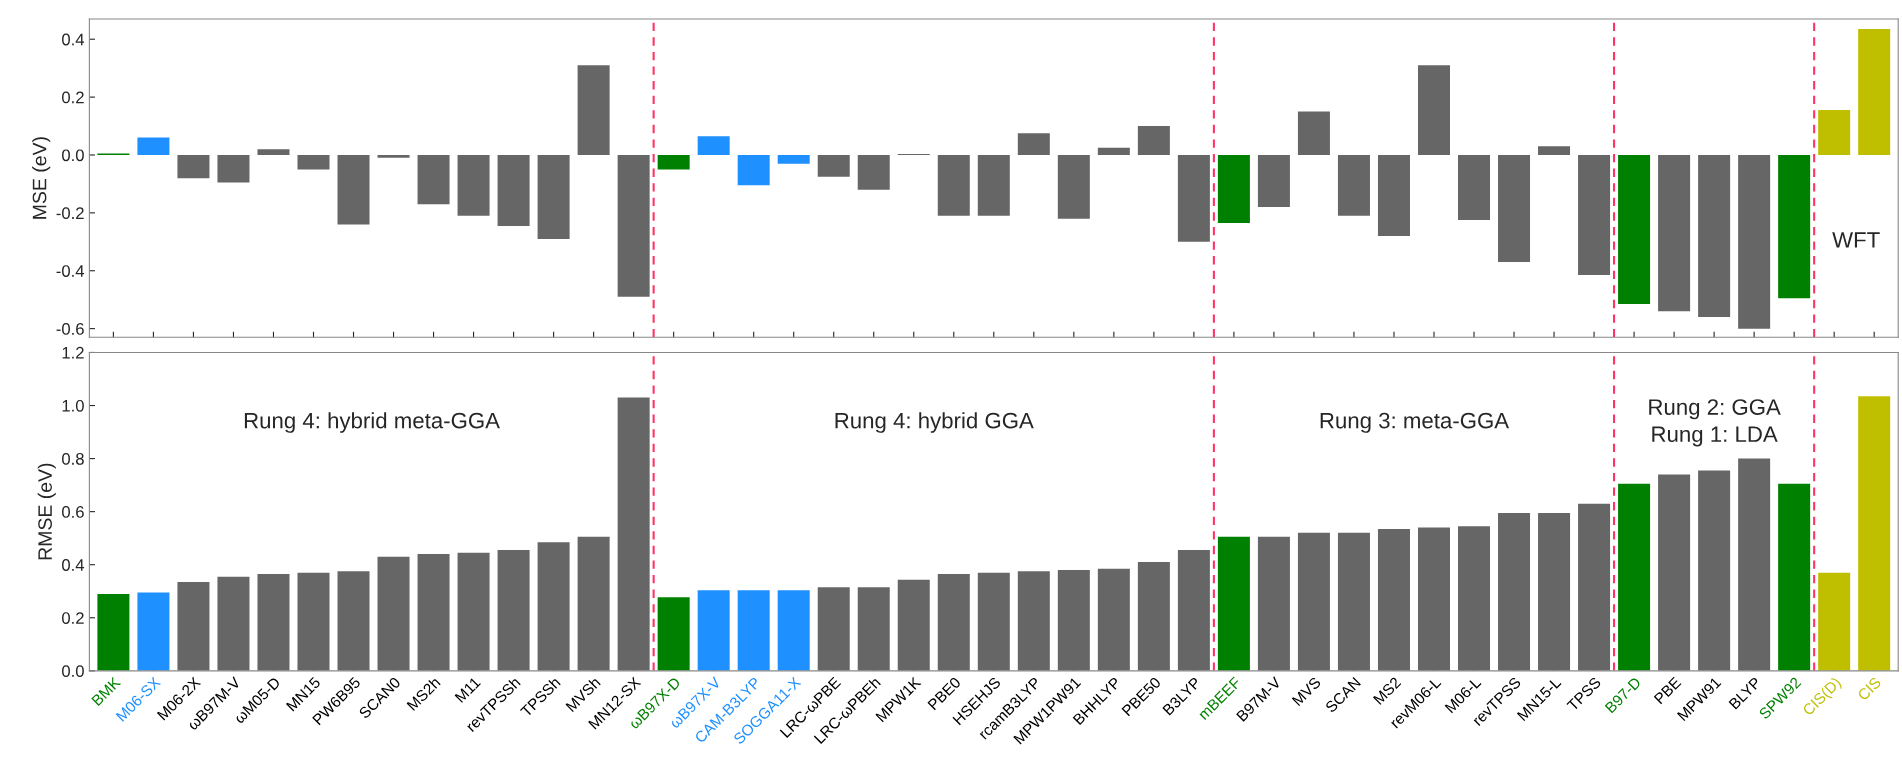 The width and height of the screenshot is (1902, 758). What do you see at coordinates (41, 178) in the screenshot?
I see `y-axis-title: MSE (eV)` at bounding box center [41, 178].